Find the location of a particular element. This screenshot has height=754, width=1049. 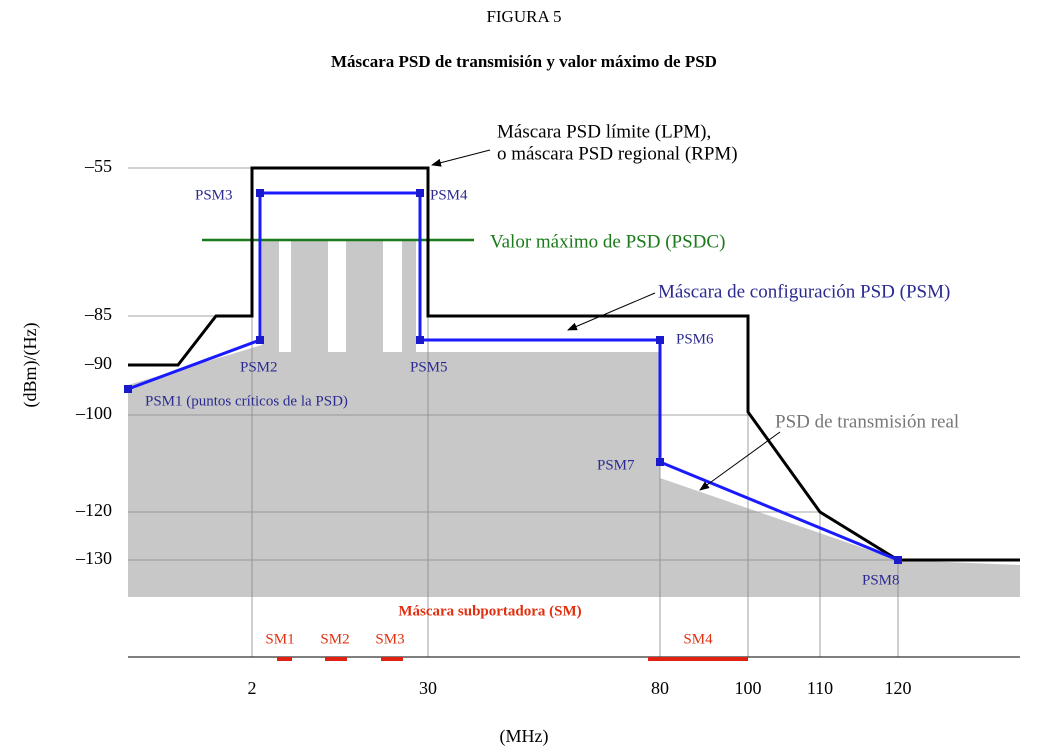

x-tick-label: 120 is located at coordinates (898, 688).